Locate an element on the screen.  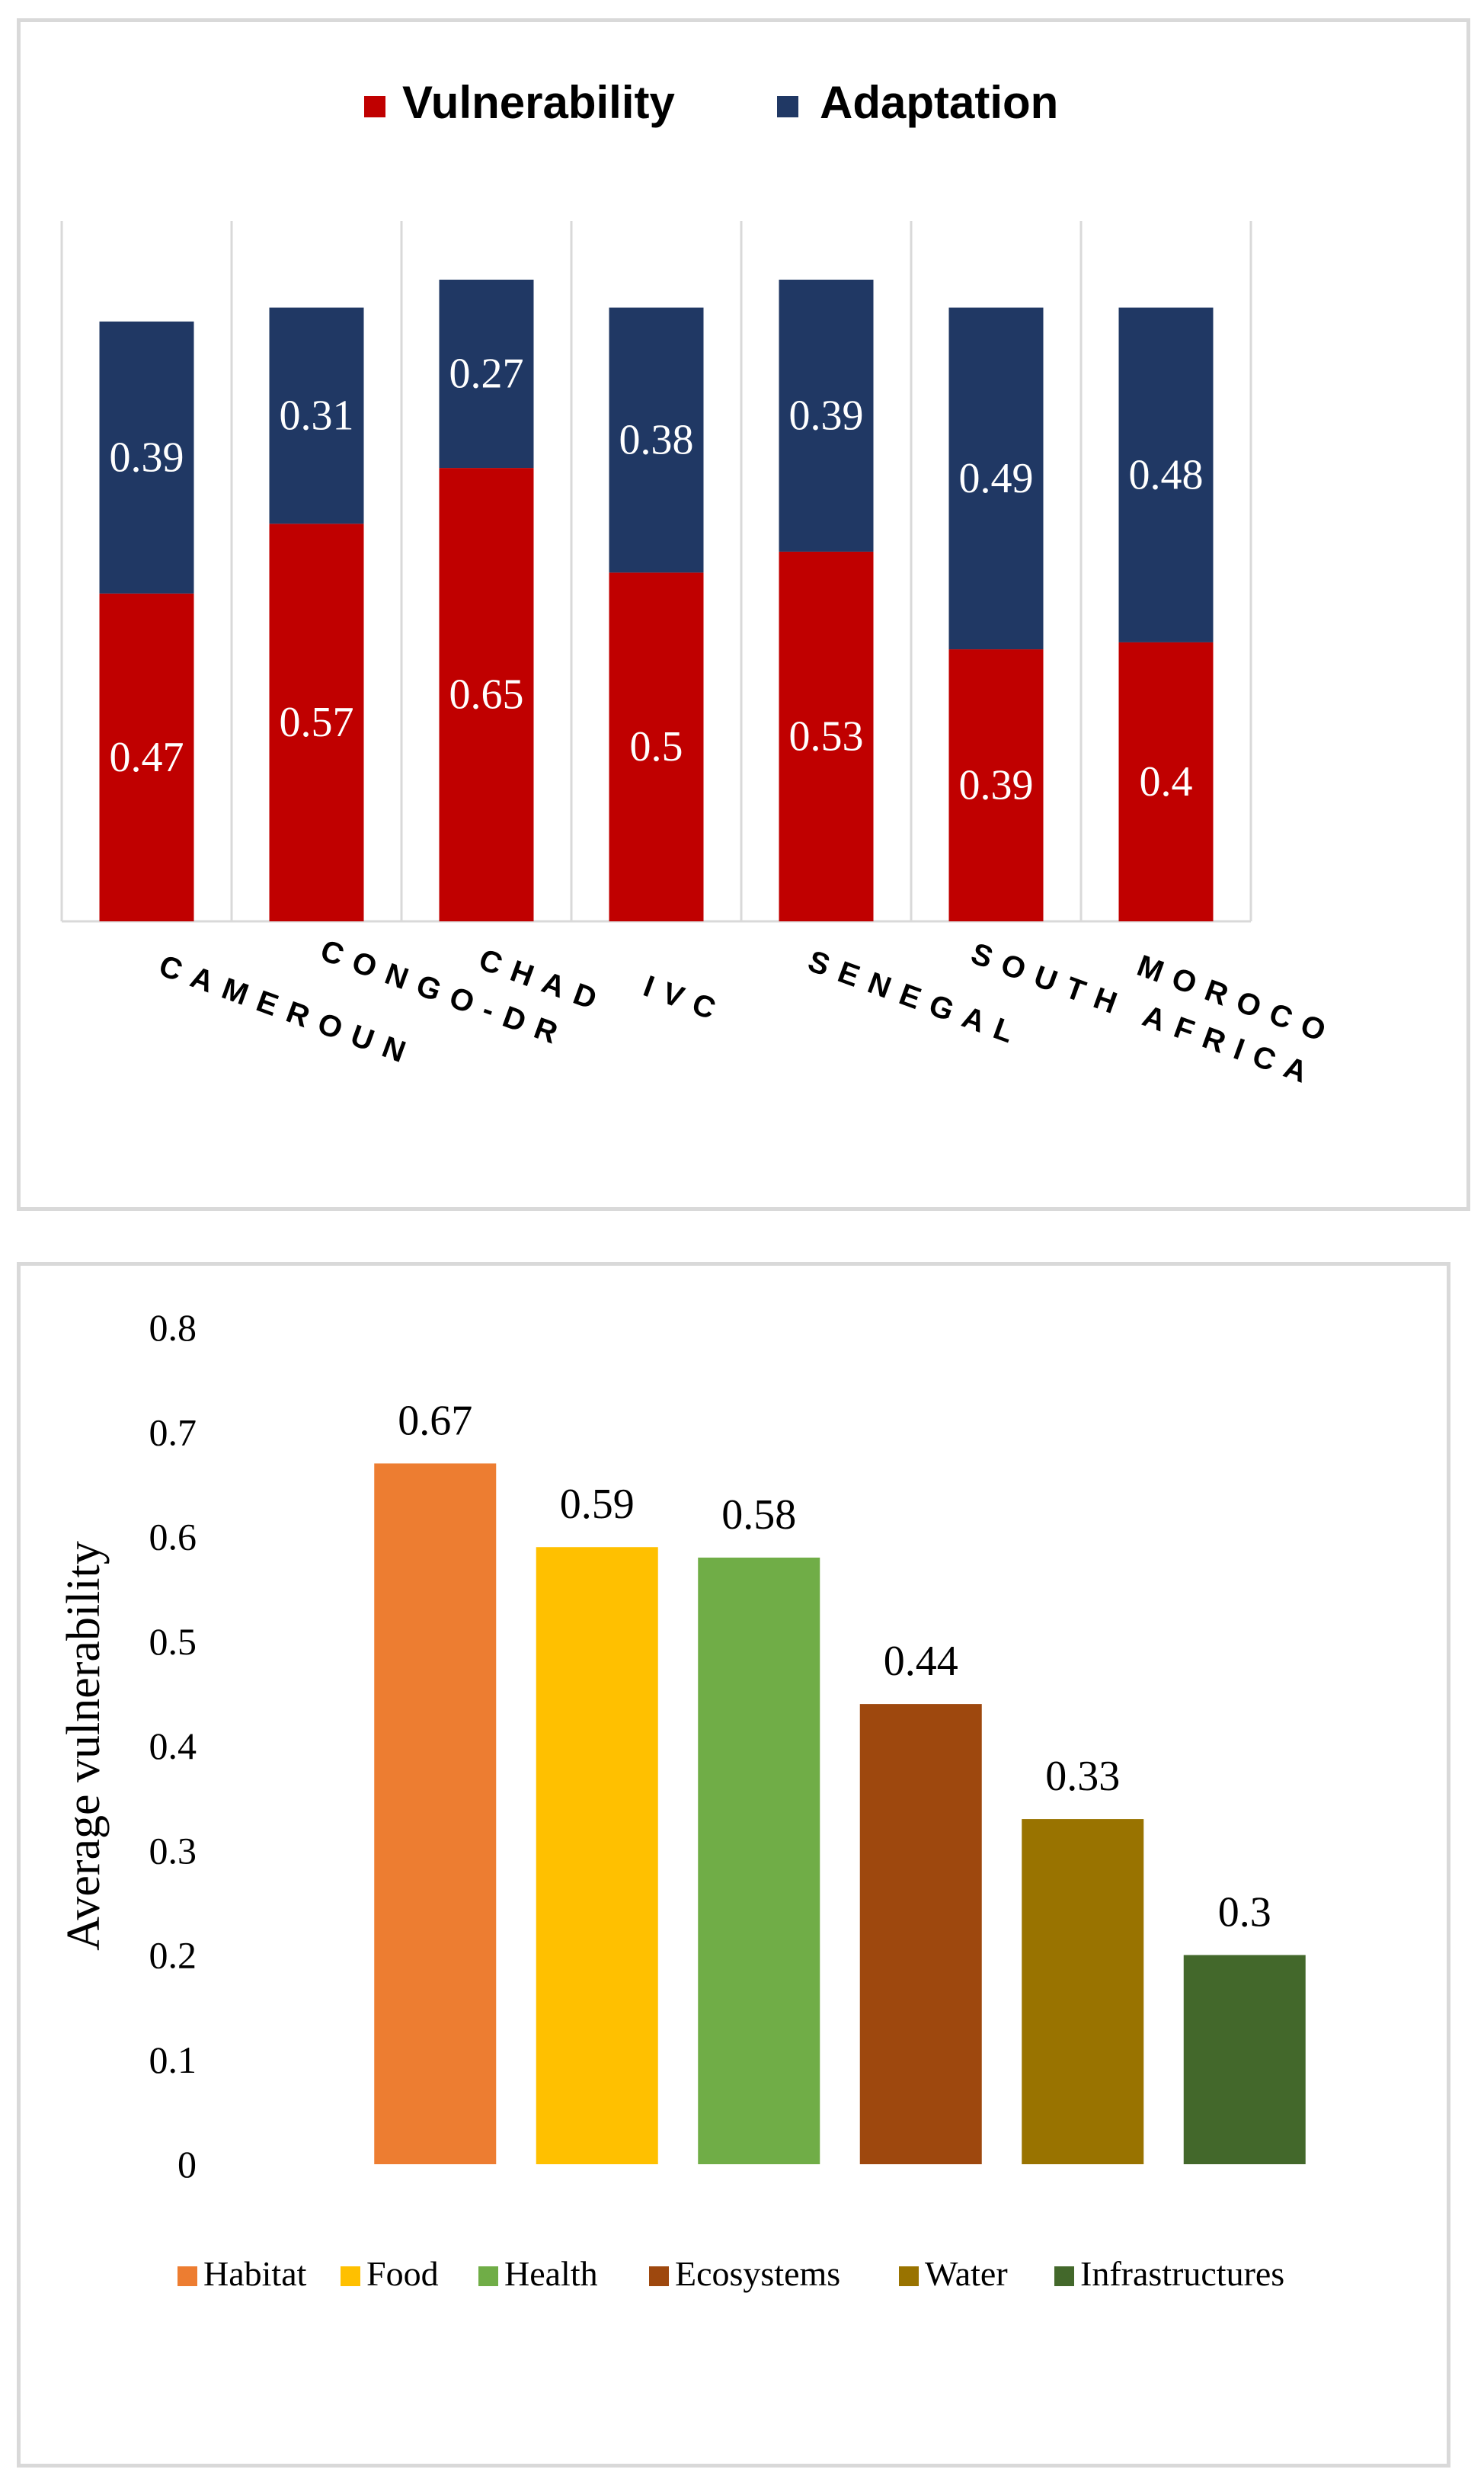
legend-label-adaptation: Adaptation is located at coordinates (939, 102).